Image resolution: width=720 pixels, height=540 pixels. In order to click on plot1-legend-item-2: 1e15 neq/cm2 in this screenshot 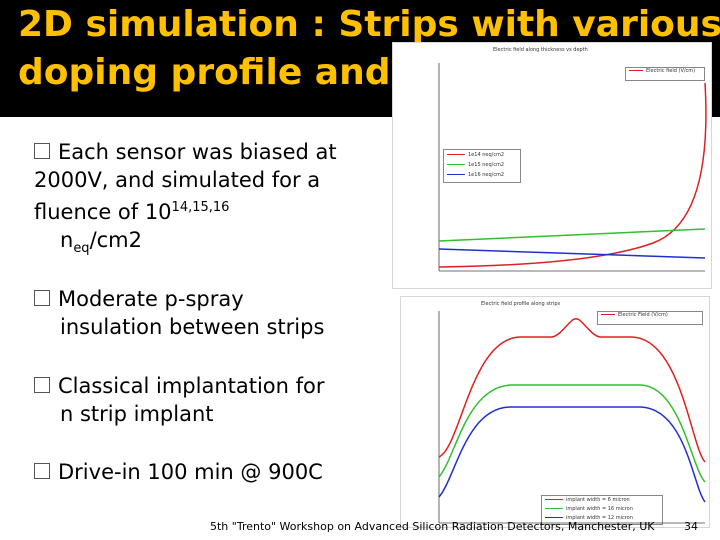, I will do `click(486, 165)`.